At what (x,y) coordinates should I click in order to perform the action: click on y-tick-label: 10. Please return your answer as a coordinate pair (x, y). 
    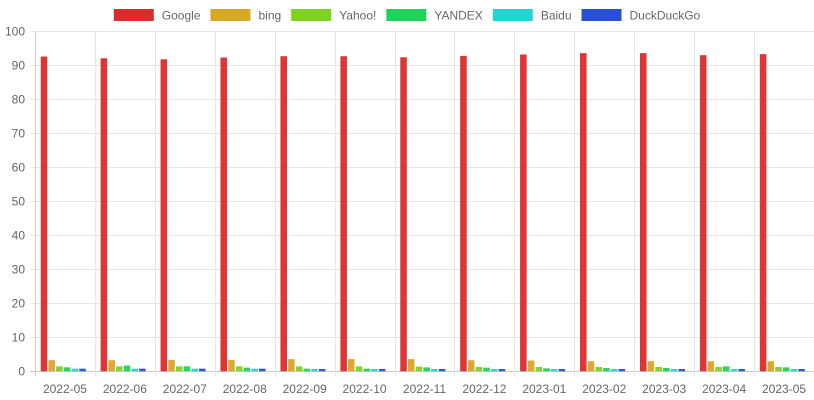
    Looking at the image, I should click on (19, 338).